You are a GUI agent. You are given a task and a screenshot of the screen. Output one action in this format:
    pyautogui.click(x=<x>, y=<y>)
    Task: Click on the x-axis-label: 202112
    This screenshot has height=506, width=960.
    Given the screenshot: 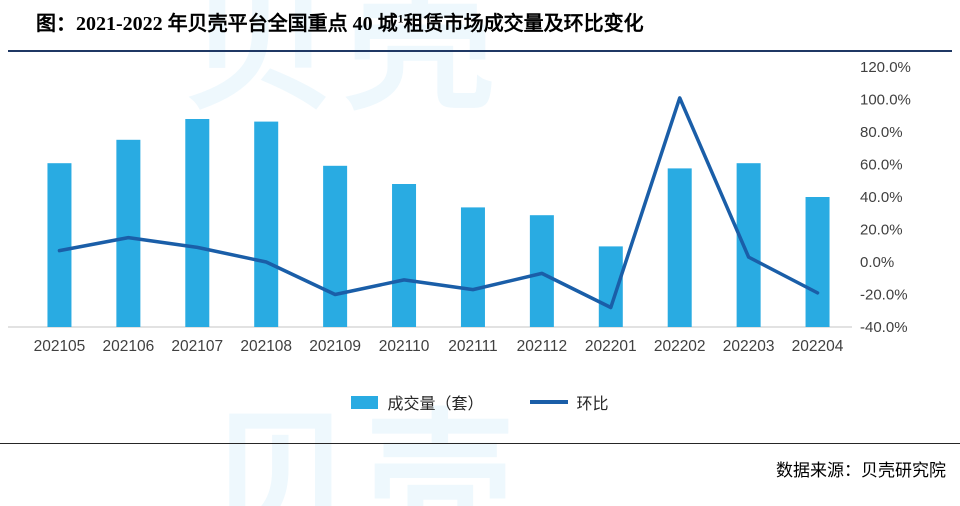 What is the action you would take?
    pyautogui.click(x=542, y=346)
    